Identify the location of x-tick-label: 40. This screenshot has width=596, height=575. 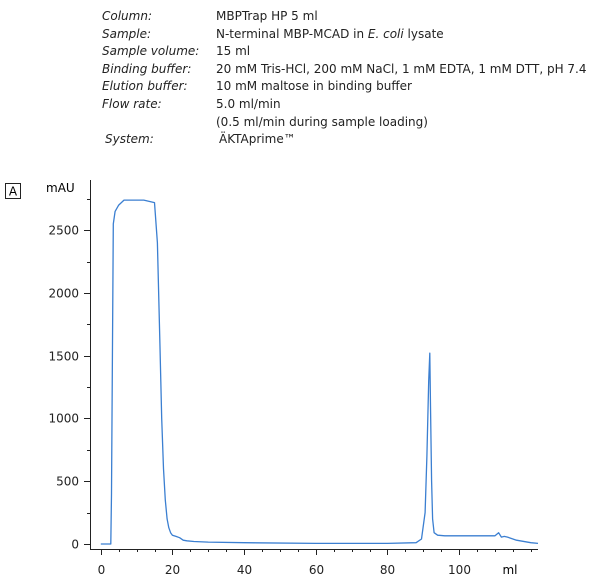
(244, 569).